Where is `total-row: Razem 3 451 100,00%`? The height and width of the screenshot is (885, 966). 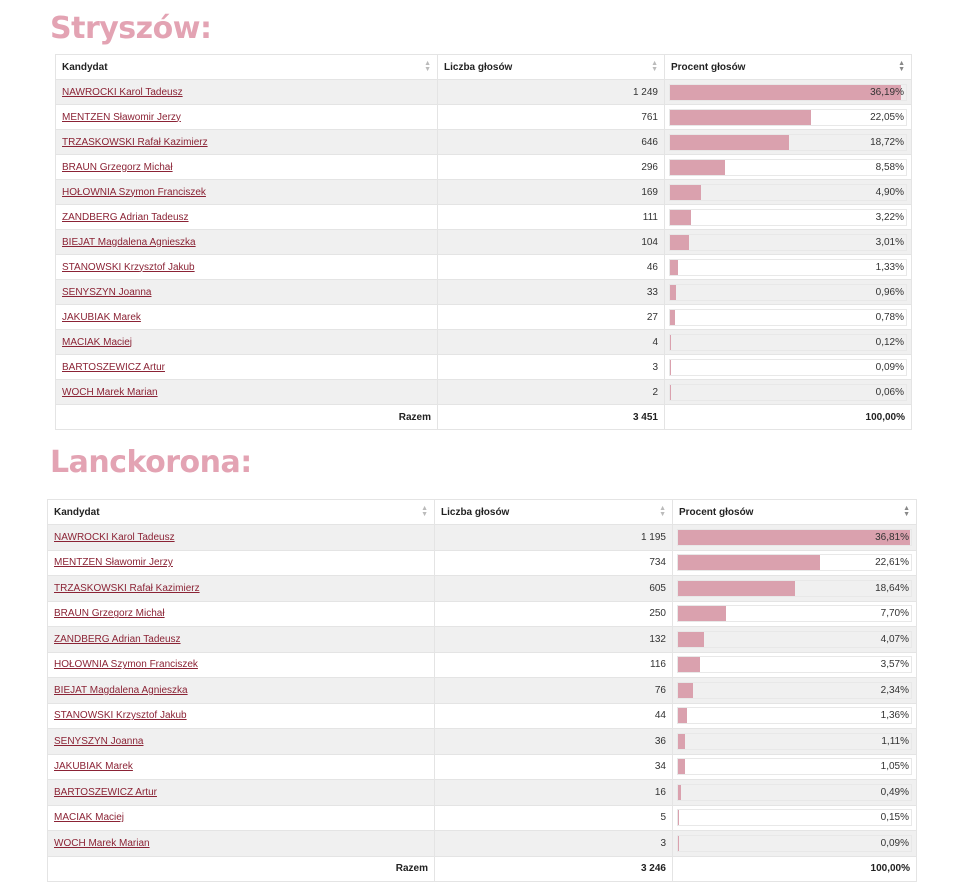 total-row: Razem 3 451 100,00% is located at coordinates (483, 417).